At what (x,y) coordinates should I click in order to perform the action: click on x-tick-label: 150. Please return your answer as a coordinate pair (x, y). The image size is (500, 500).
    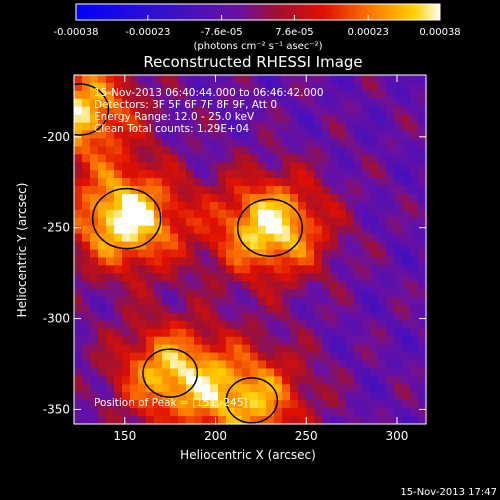
    Looking at the image, I should click on (124, 436).